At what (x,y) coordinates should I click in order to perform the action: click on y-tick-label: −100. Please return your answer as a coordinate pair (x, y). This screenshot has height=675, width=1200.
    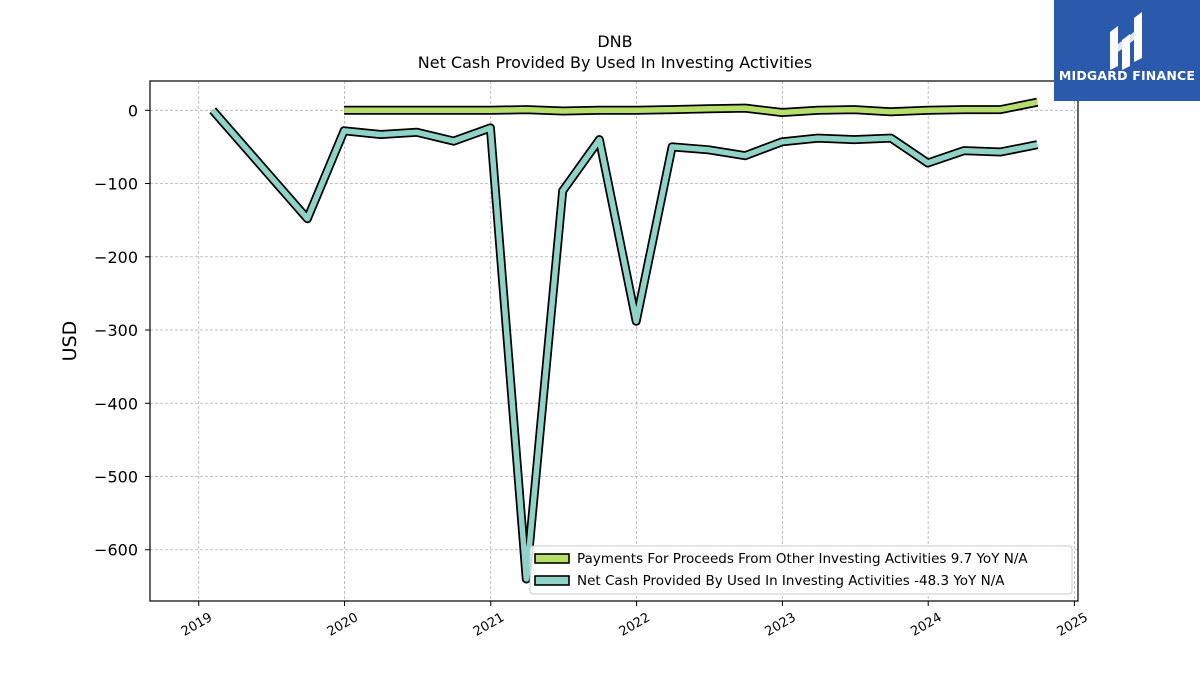
    Looking at the image, I should click on (116, 184).